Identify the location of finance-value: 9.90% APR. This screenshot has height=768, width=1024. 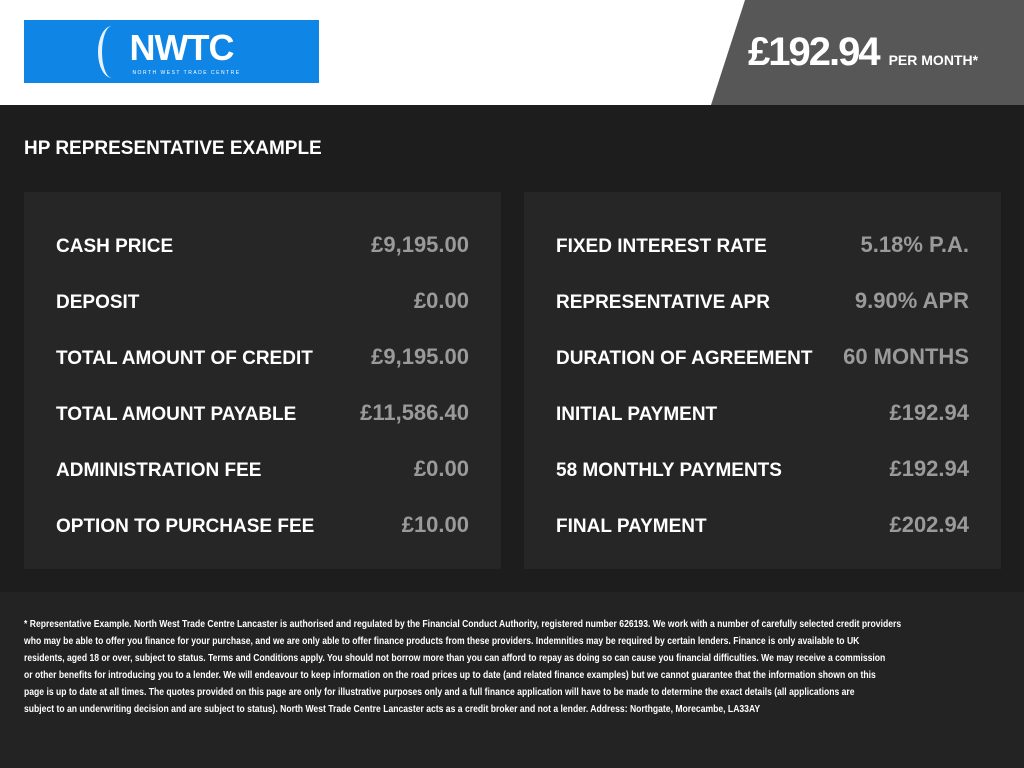
(911, 300).